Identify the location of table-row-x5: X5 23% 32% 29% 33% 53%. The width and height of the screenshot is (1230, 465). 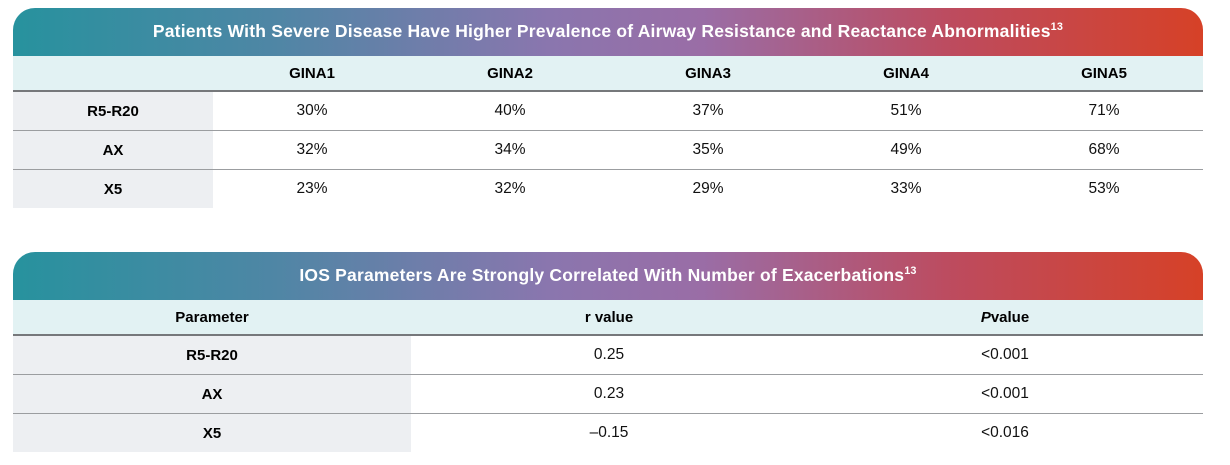
(608, 189).